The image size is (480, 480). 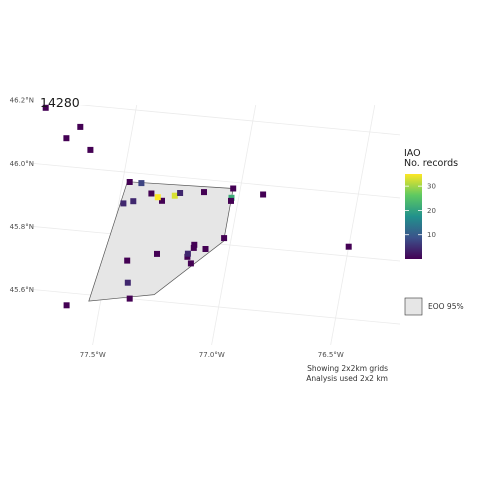 I want to click on latitude-label: 46.2°N, so click(x=22, y=101).